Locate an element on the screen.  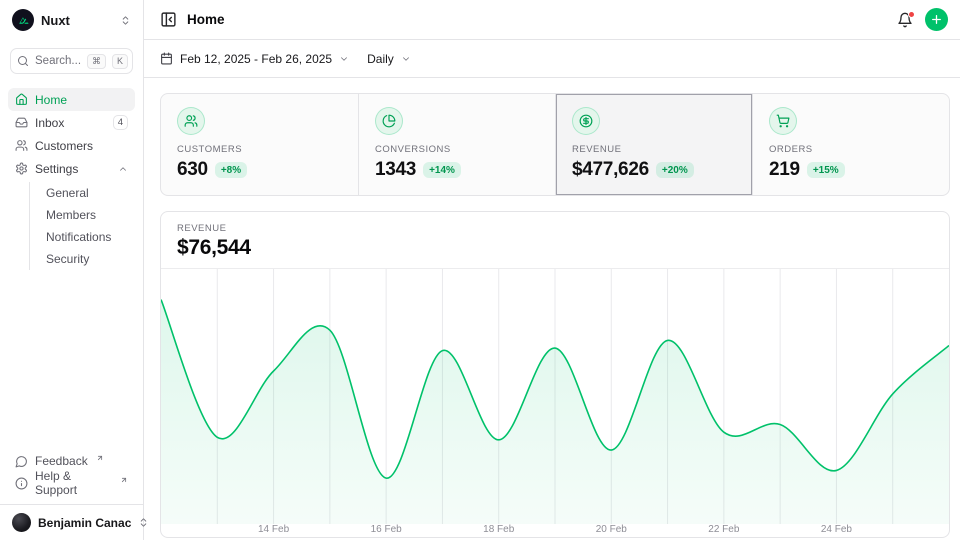
plus-icon is located at coordinates (936, 19).